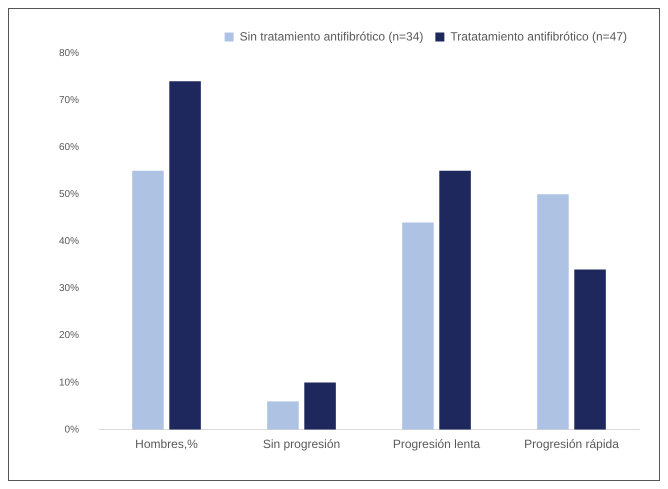 The image size is (668, 489). I want to click on legend-label: Sin tratamiento antifibrótico (n=34), so click(332, 36).